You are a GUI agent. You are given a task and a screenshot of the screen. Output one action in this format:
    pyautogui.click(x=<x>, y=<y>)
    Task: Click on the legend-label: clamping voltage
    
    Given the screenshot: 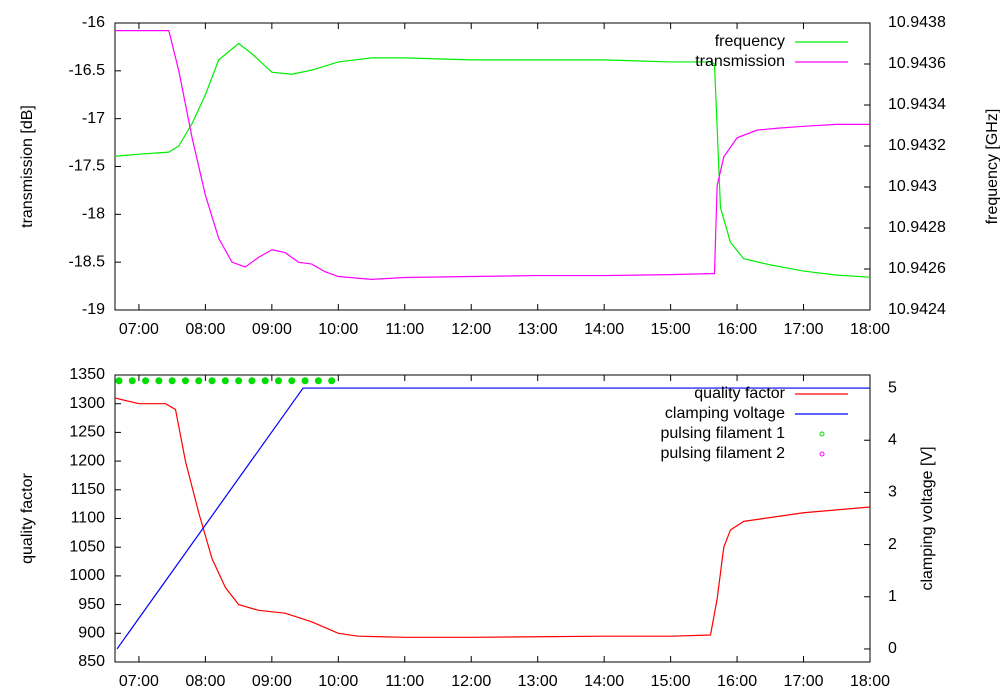 What is the action you would take?
    pyautogui.click(x=725, y=413)
    